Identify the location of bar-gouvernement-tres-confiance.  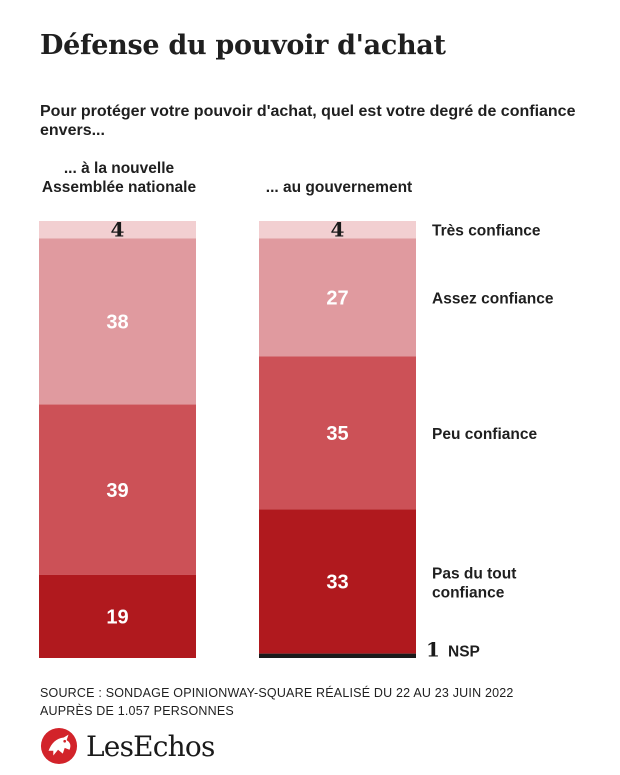
(337, 230).